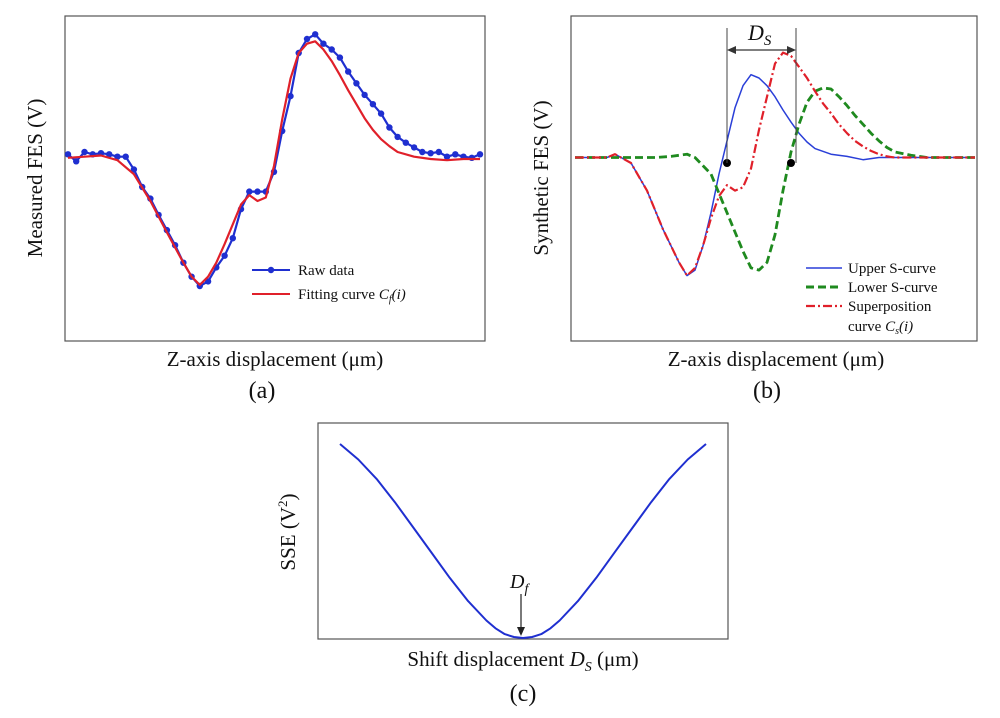 The width and height of the screenshot is (1000, 718). I want to click on ds-label: DS, so click(759, 34).